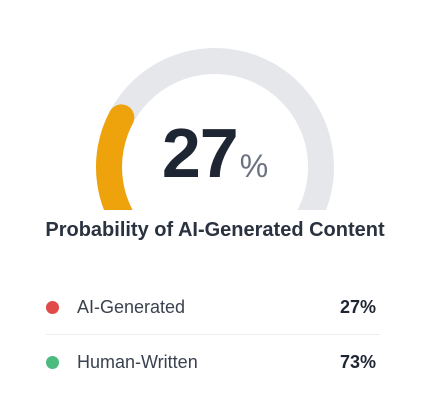 The height and width of the screenshot is (408, 430). Describe the element at coordinates (52, 307) in the screenshot. I see `ai-generated-dot-icon` at that location.